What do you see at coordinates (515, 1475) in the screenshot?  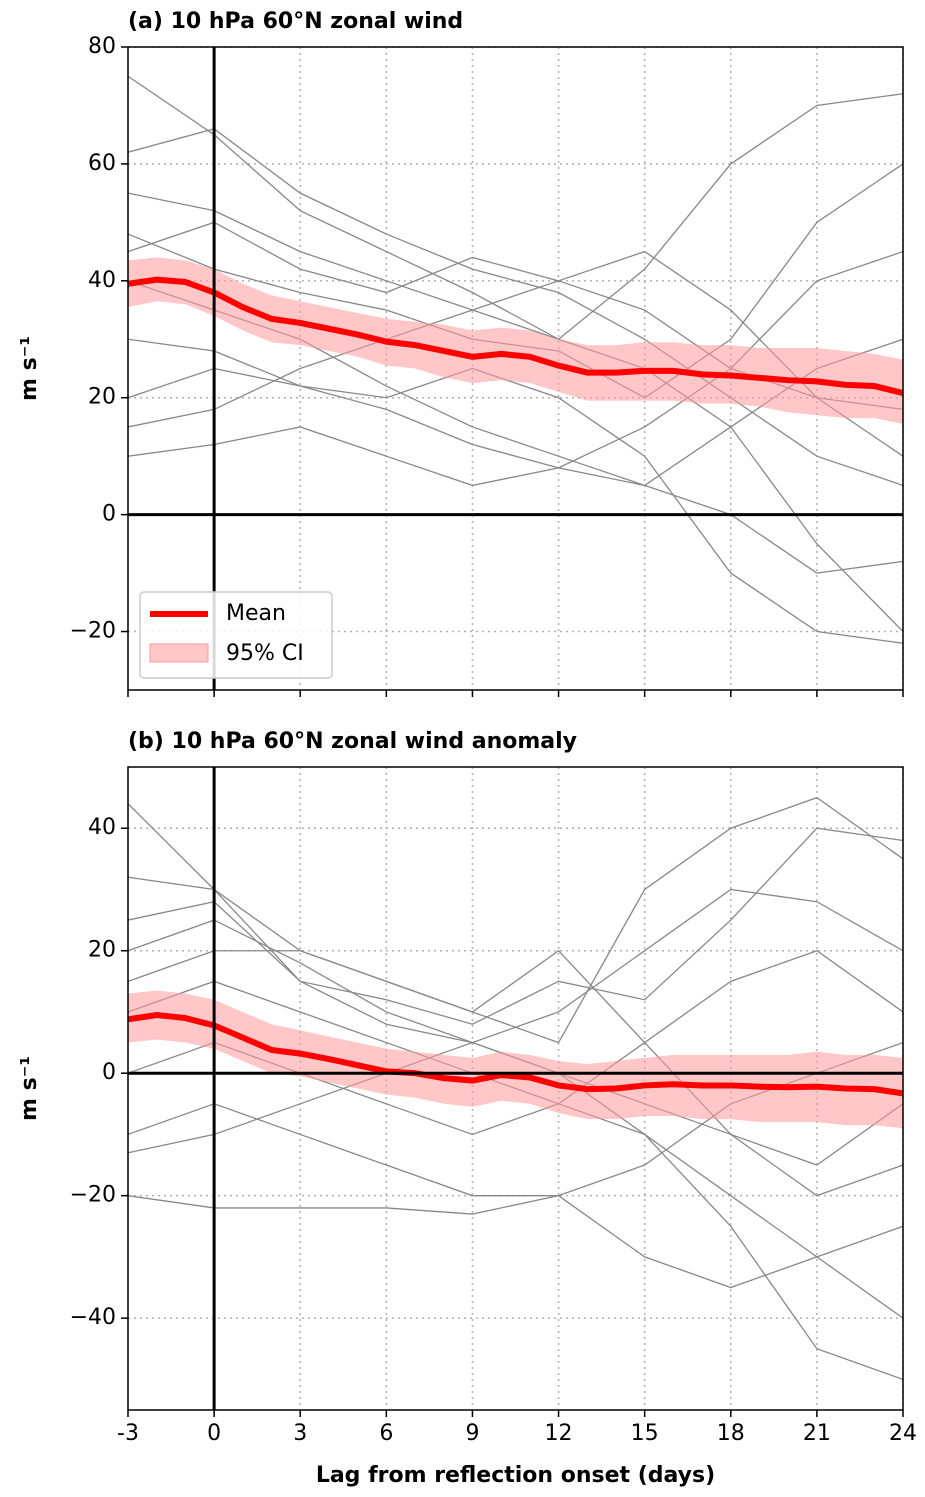 I see `x-axis-label: Lag from reflection onset (days)` at bounding box center [515, 1475].